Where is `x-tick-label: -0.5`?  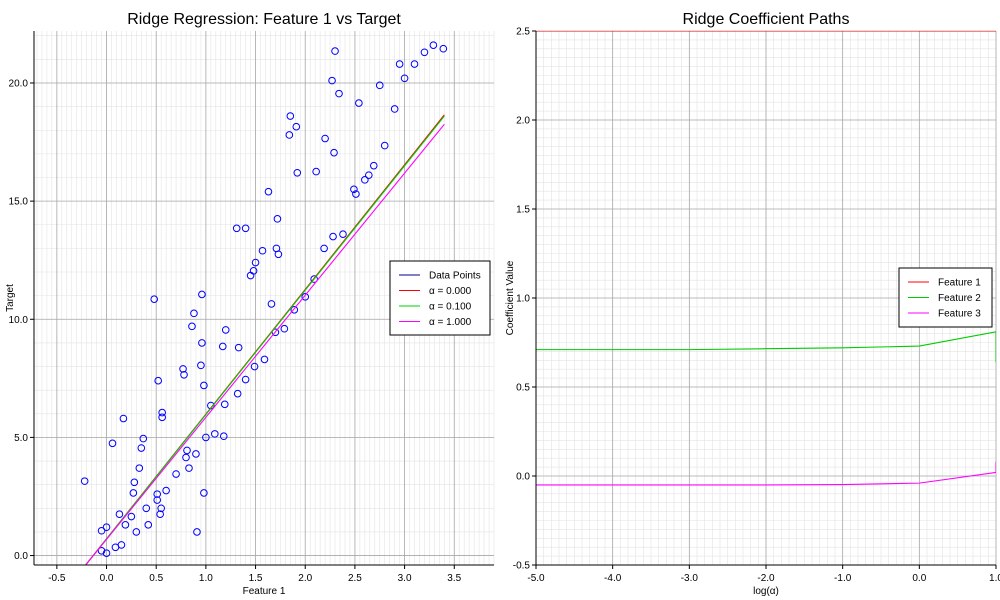 x-tick-label: -0.5 is located at coordinates (57, 578).